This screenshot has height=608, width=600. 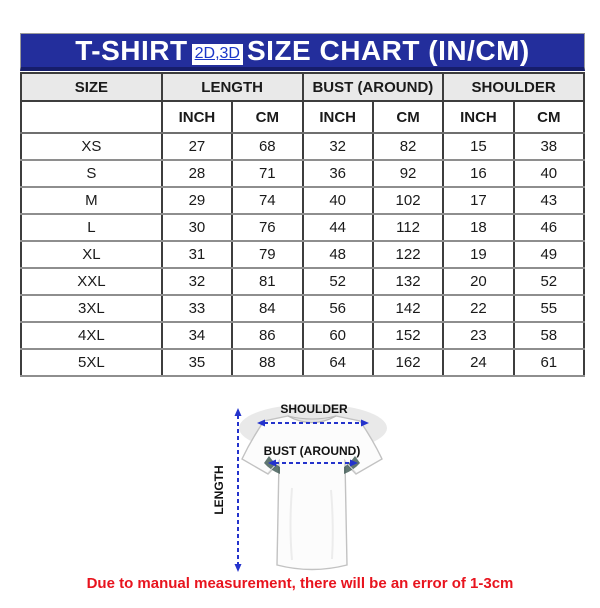 I want to click on size-row-5xl: 5XL 35 88 64 162 24 61, so click(x=303, y=362).